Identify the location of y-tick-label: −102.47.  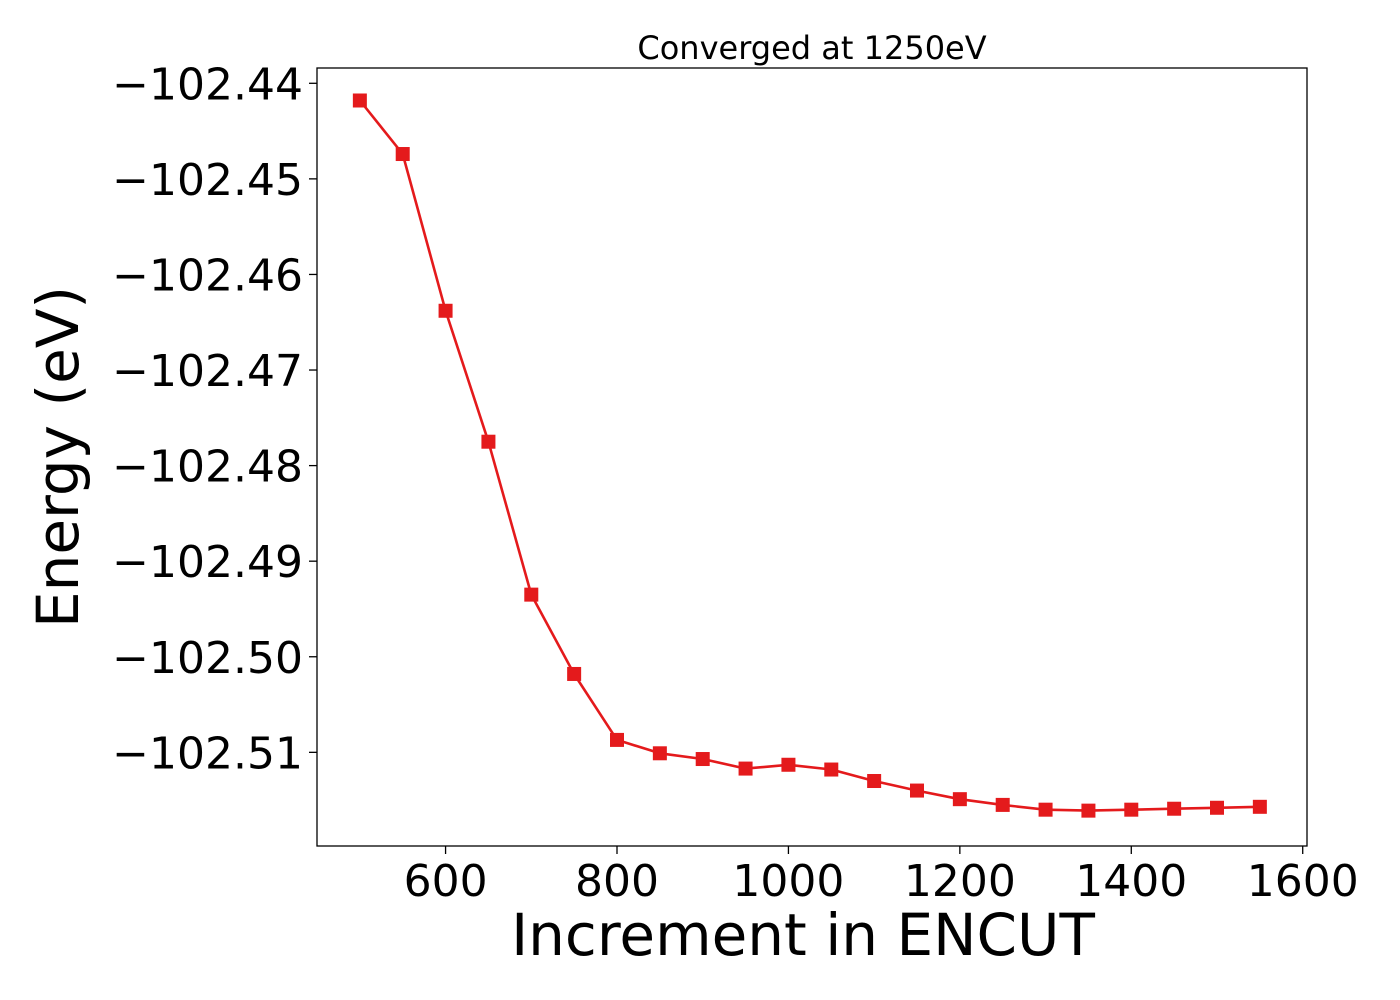
(207, 371).